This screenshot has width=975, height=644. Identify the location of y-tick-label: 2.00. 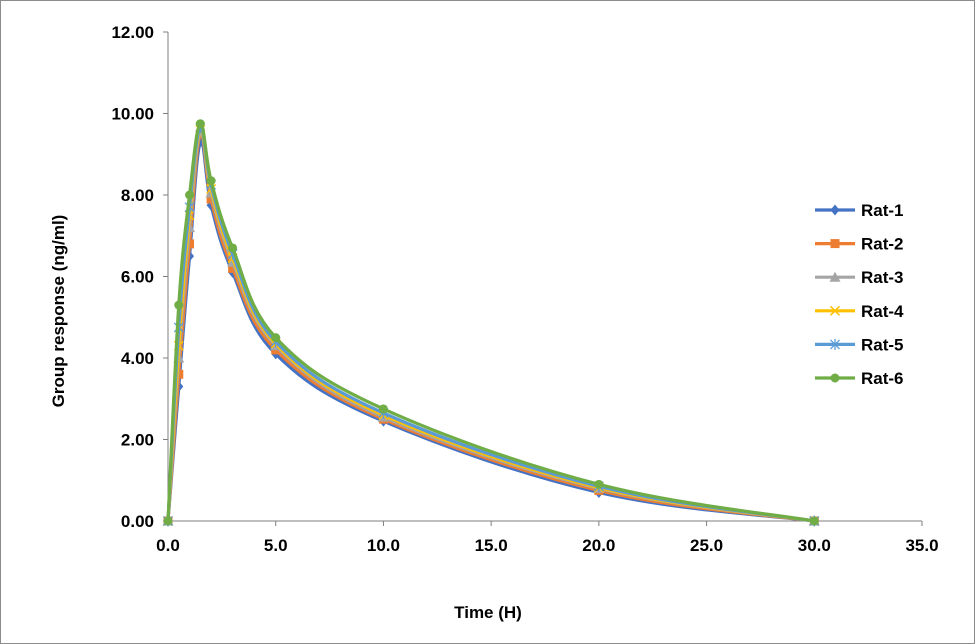
(137, 440).